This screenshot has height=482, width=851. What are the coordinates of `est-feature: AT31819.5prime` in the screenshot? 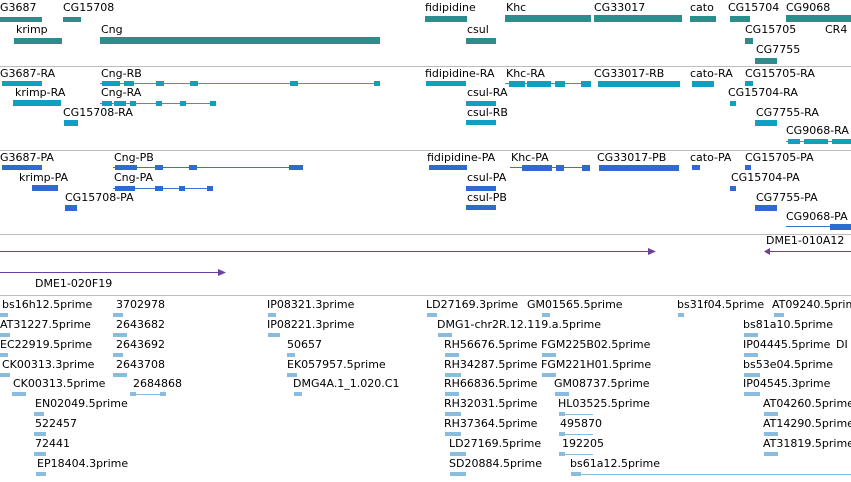 It's located at (806, 448).